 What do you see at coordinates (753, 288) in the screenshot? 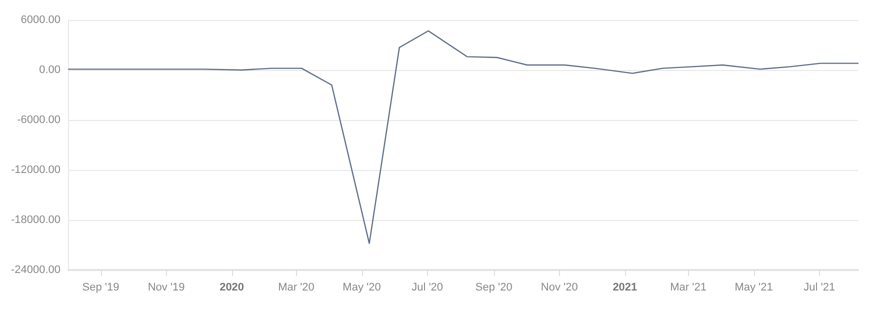
I see `x-tick-label: May '21` at bounding box center [753, 288].